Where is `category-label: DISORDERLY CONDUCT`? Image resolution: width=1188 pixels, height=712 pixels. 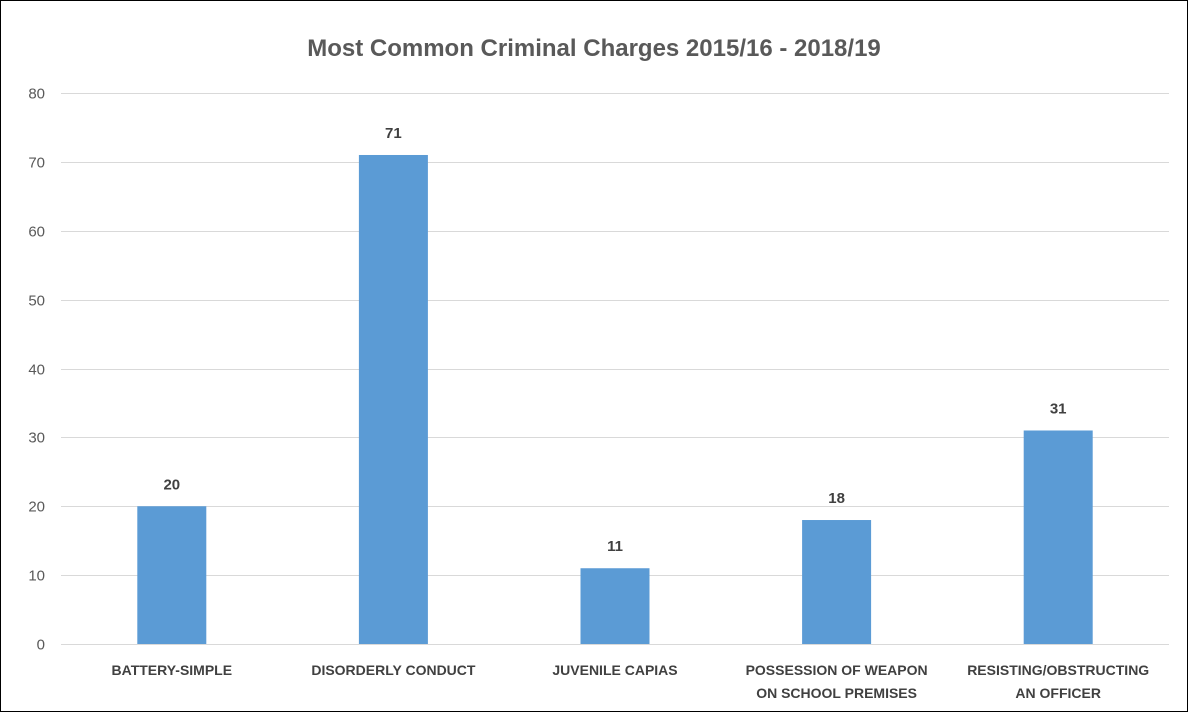
category-label: DISORDERLY CONDUCT is located at coordinates (393, 670).